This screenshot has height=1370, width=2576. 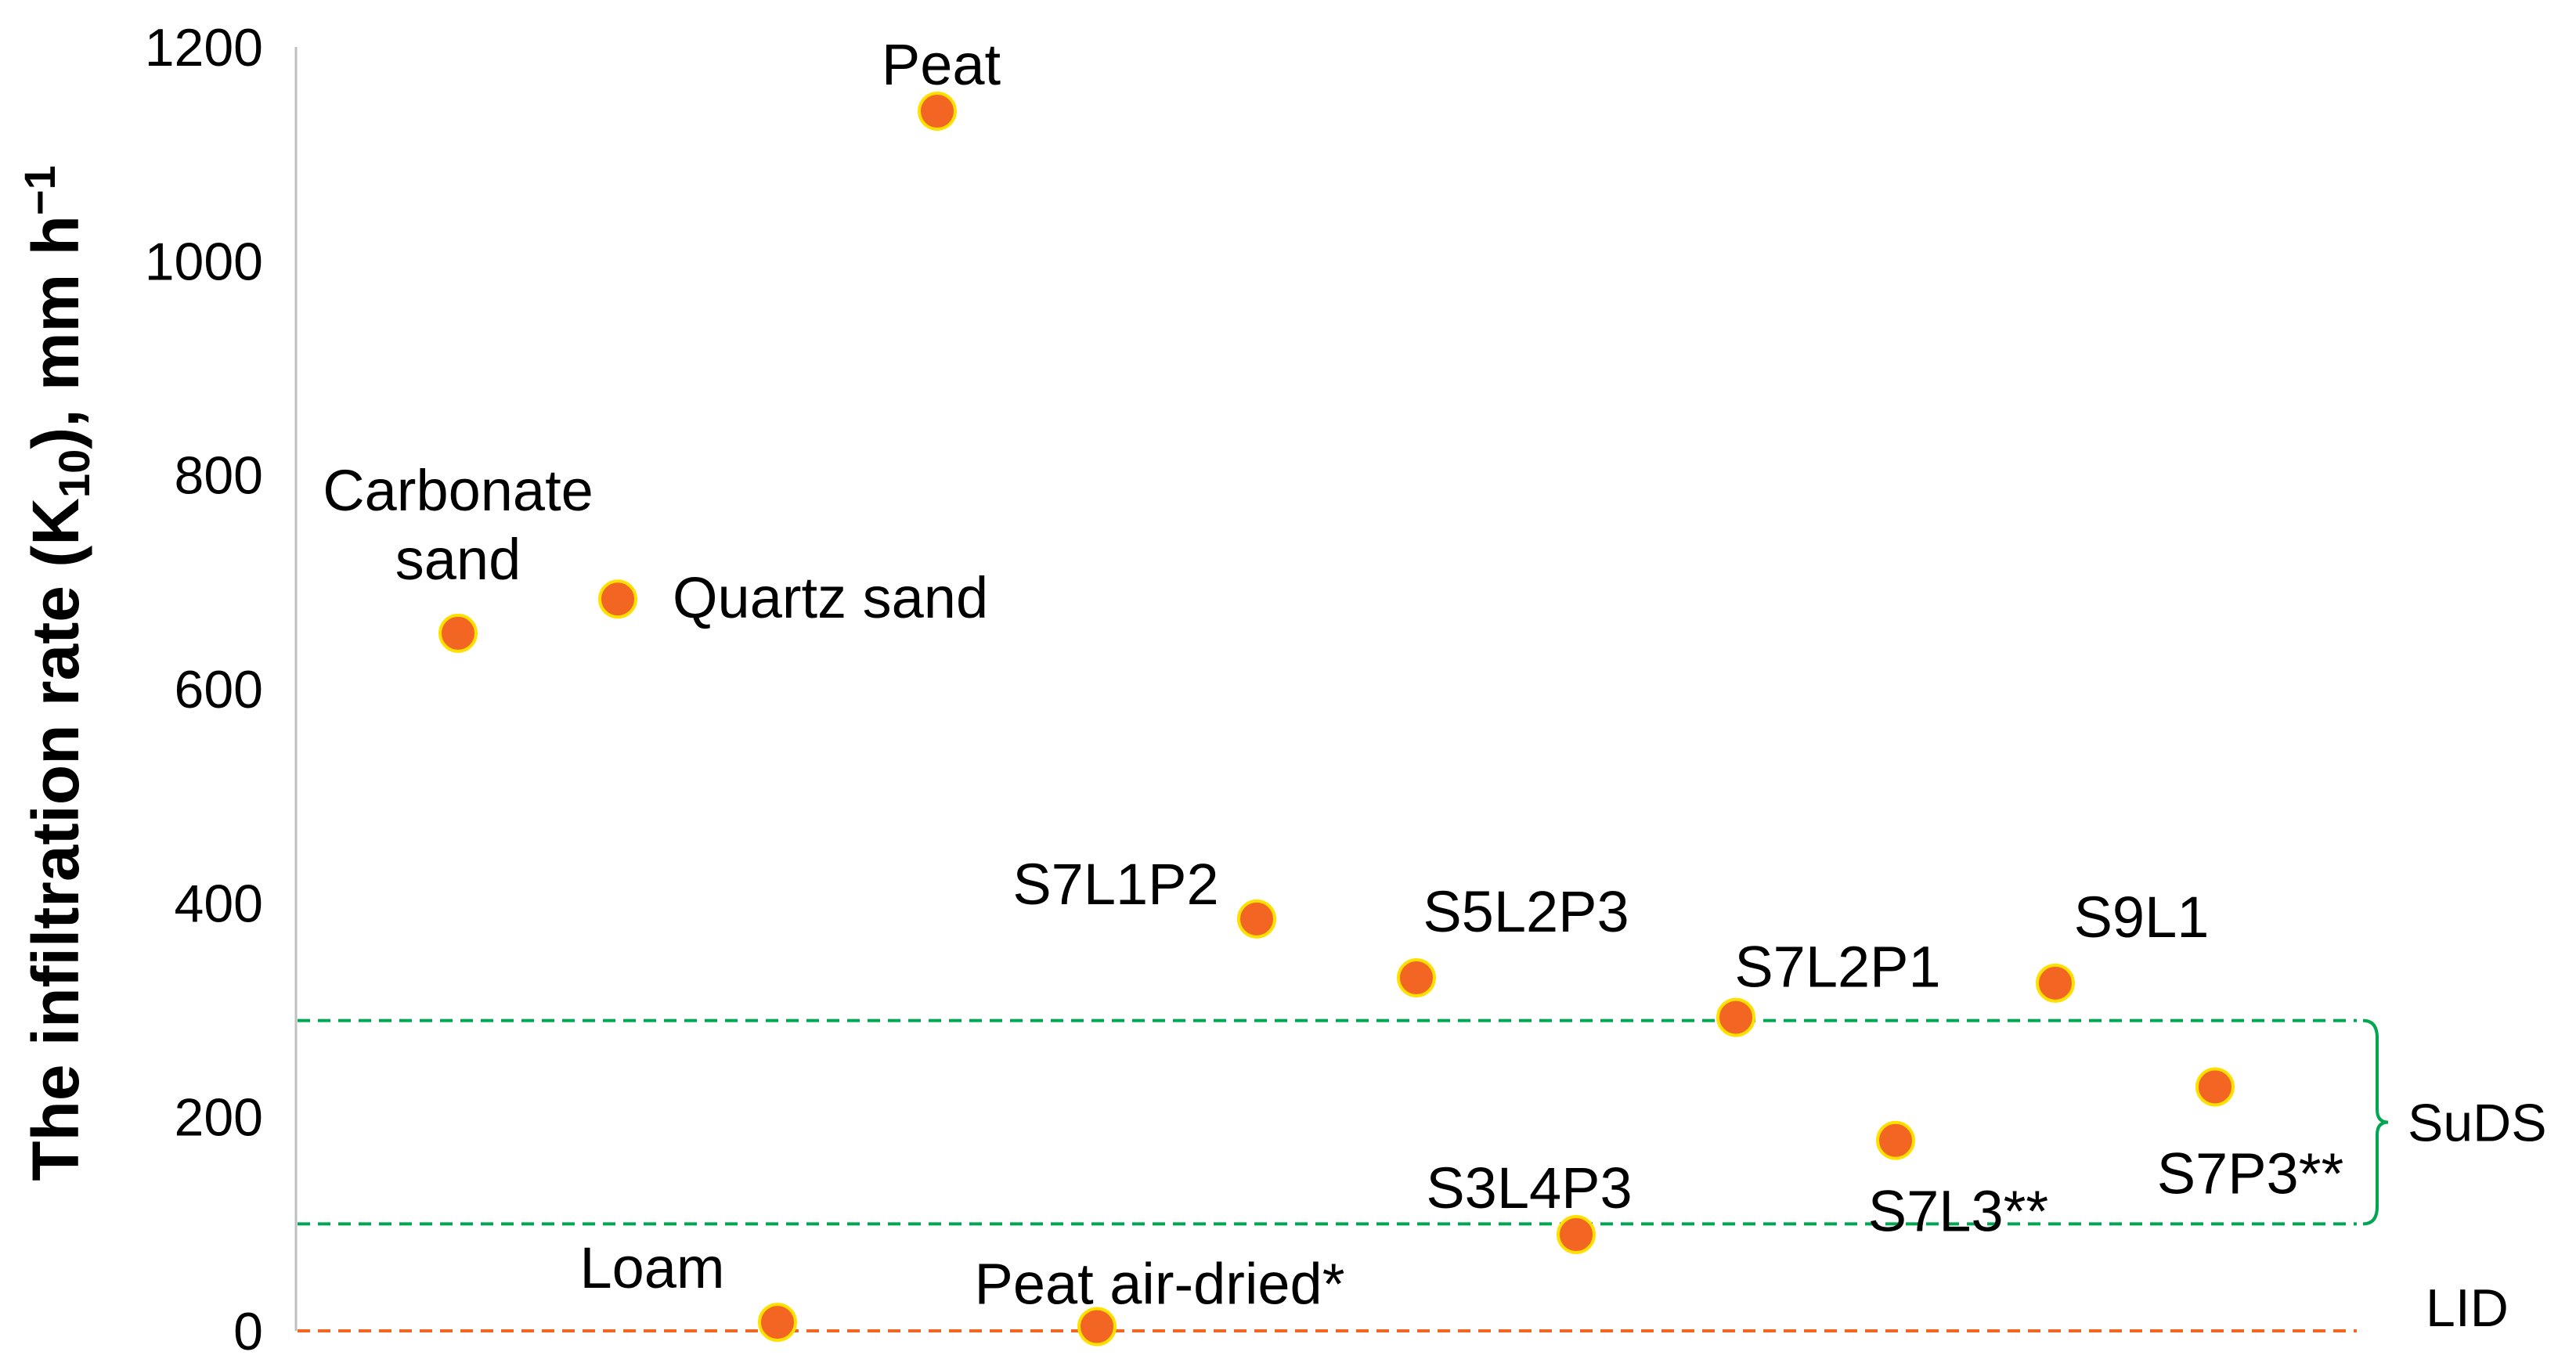 What do you see at coordinates (204, 48) in the screenshot?
I see `y-tick-label: 1200` at bounding box center [204, 48].